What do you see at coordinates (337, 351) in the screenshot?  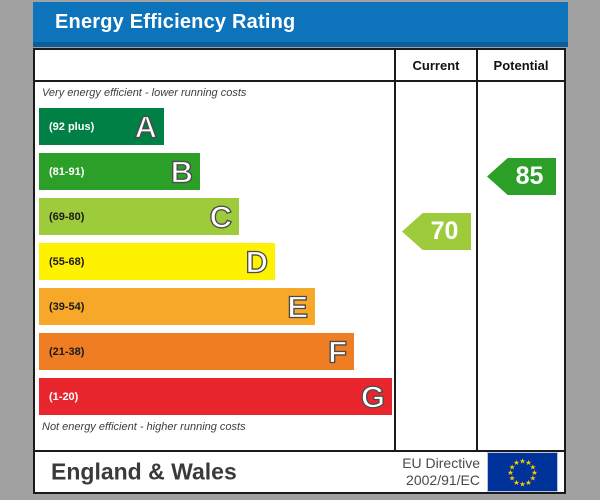 I see `band-letter: F` at bounding box center [337, 351].